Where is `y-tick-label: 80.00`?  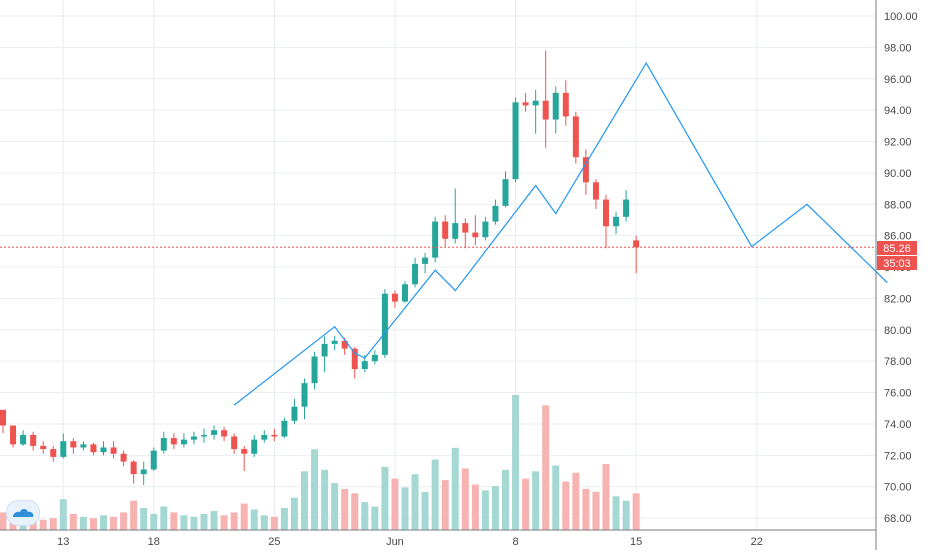 y-tick-label: 80.00 is located at coordinates (898, 331).